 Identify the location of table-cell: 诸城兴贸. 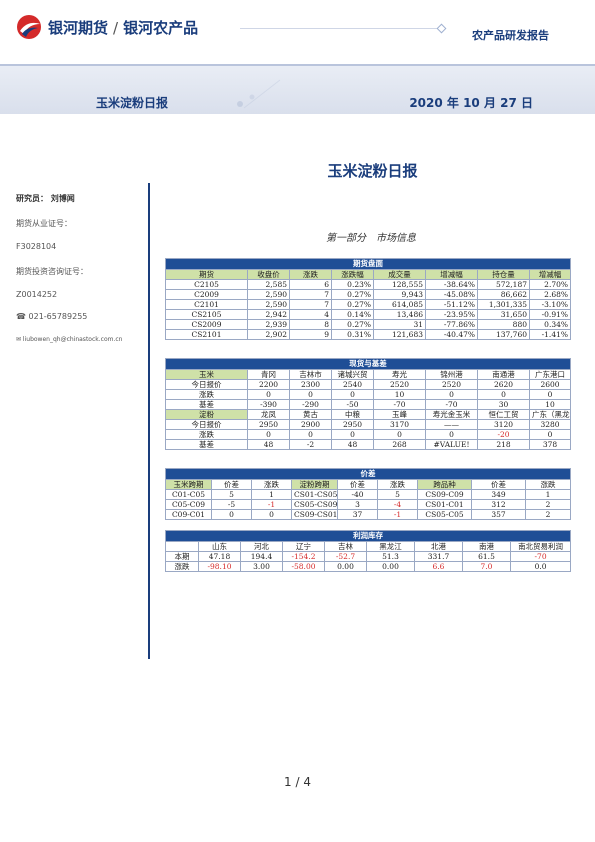
(352, 374).